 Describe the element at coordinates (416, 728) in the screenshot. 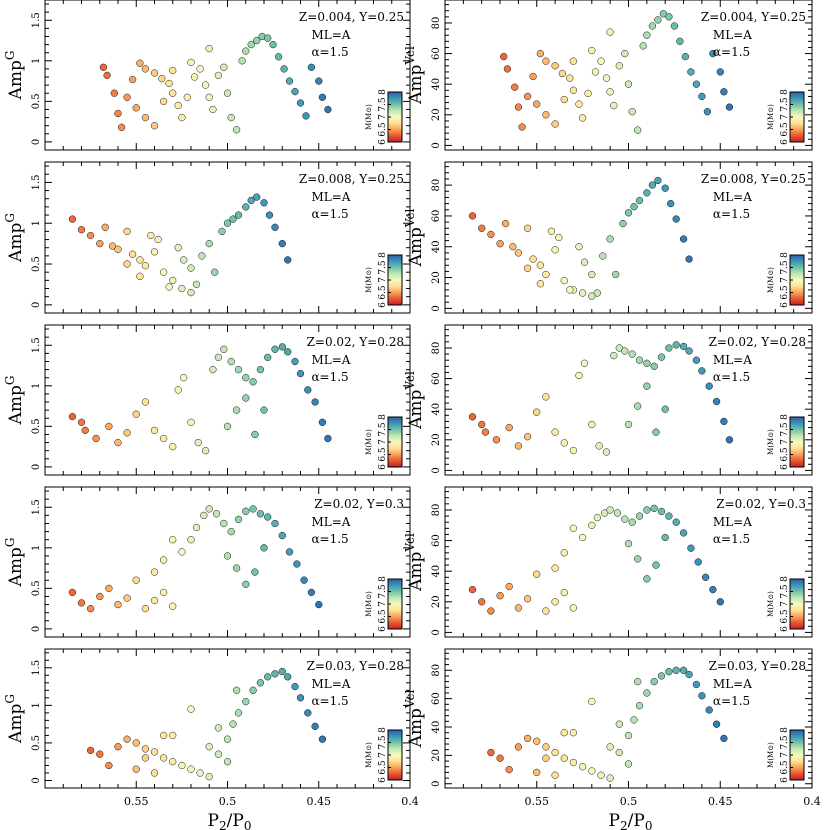

I see `y-axis-label-main: Amp` at that location.